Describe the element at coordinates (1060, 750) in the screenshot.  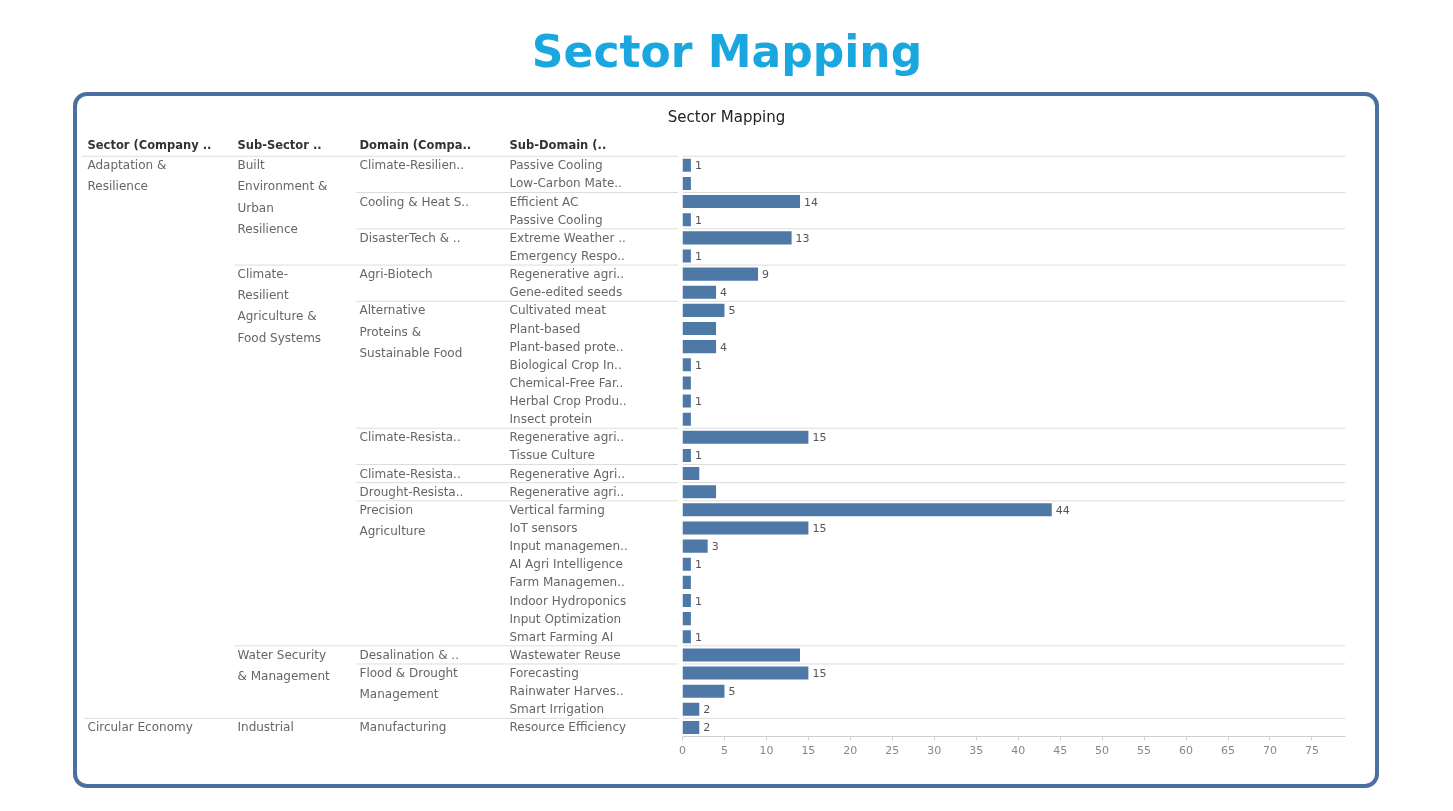
I see `x-tick-label: 45` at that location.